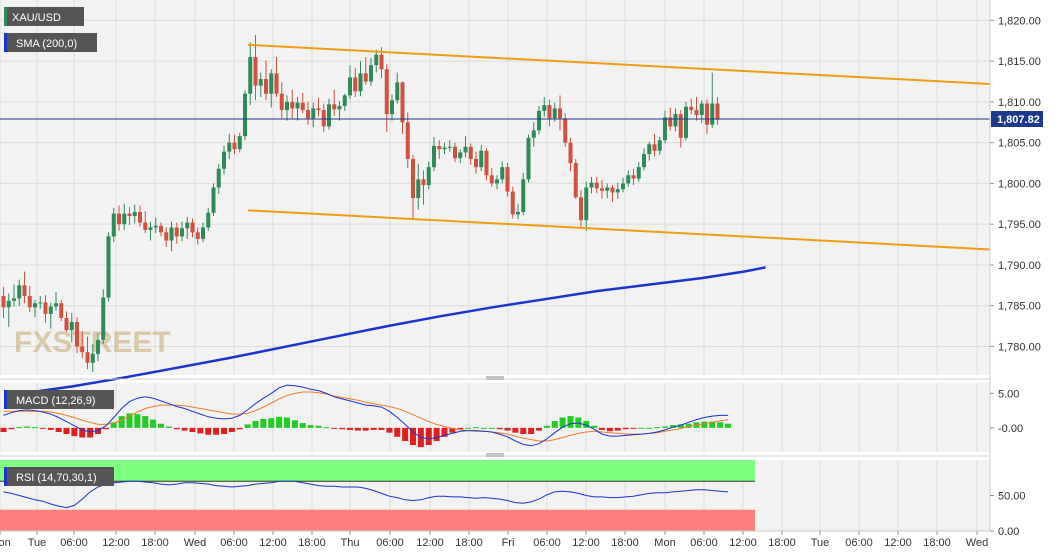 The width and height of the screenshot is (1060, 555). What do you see at coordinates (377, 471) in the screenshot?
I see `rsi-overbought-zone` at bounding box center [377, 471].